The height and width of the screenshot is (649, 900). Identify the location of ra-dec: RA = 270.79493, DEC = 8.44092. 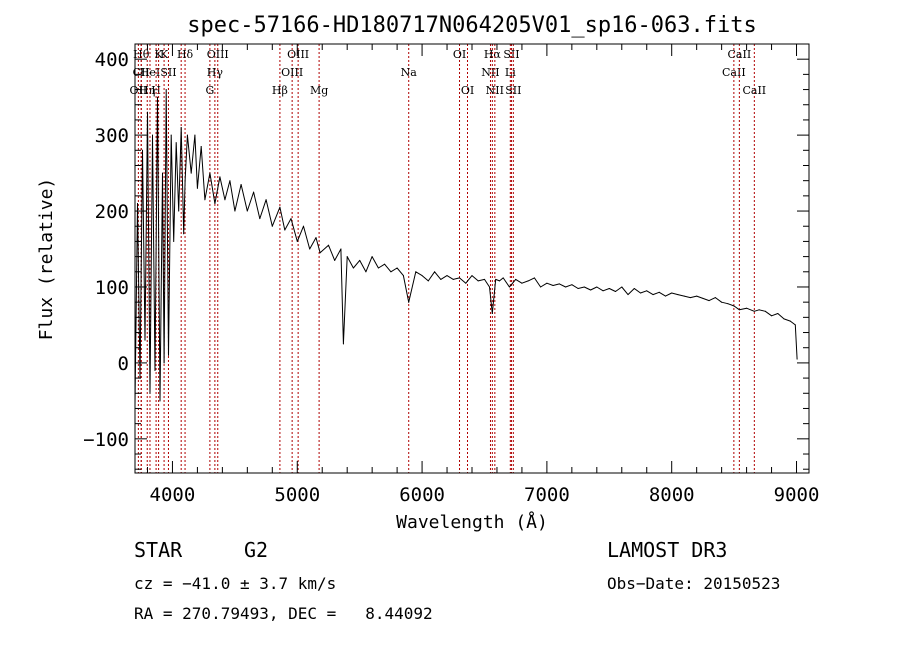
(283, 613).